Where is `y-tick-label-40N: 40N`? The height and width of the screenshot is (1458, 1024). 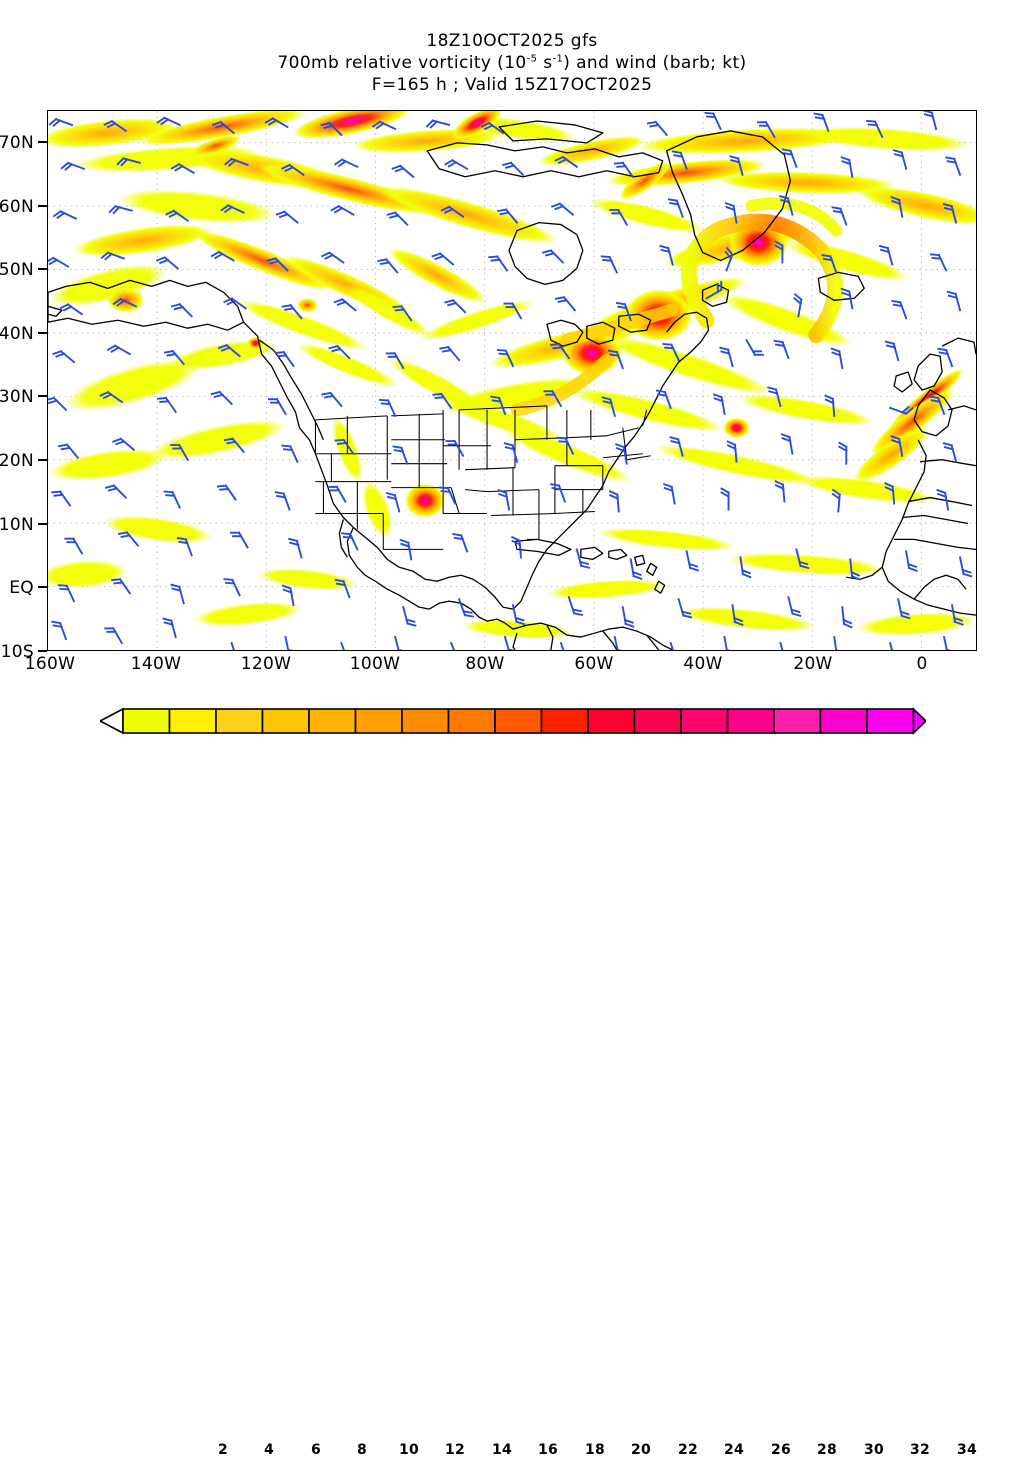 y-tick-label-40N: 40N is located at coordinates (17, 334).